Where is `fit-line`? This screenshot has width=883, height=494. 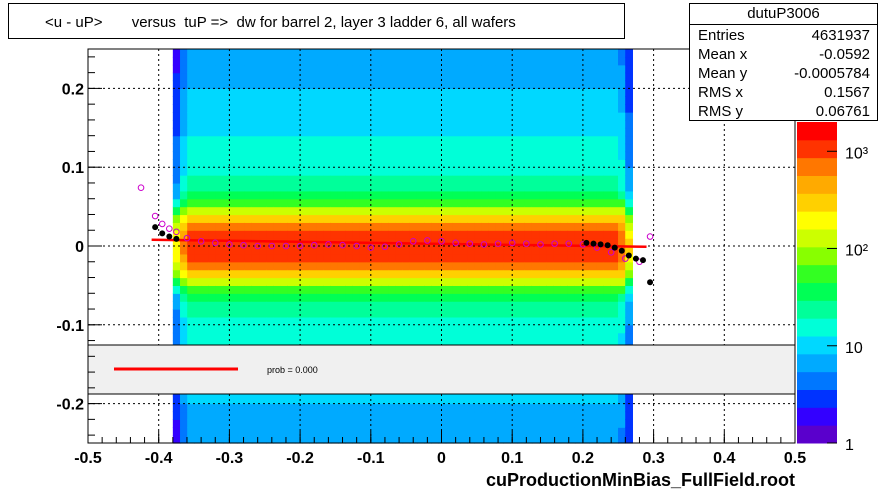
fit-line is located at coordinates (399, 243).